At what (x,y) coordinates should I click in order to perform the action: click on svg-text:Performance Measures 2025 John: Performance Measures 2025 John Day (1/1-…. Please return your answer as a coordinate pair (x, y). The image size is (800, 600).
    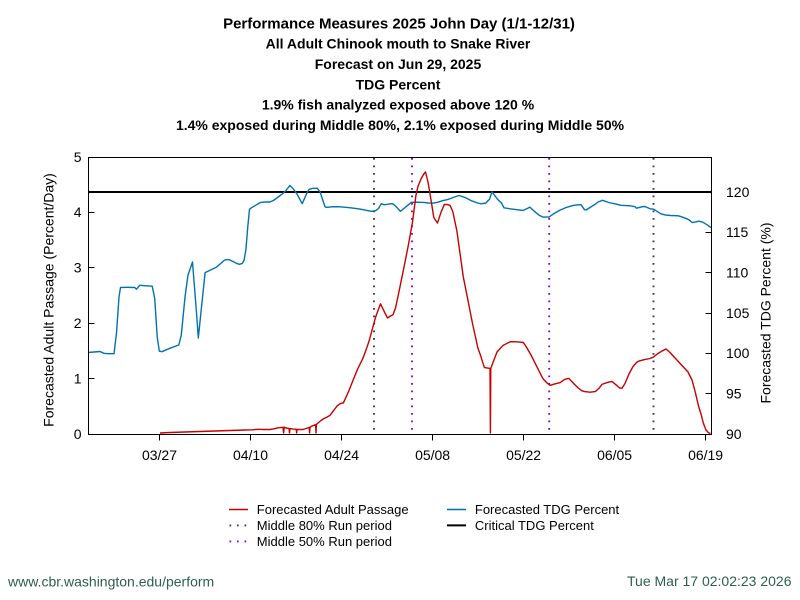
    Looking at the image, I should click on (399, 23).